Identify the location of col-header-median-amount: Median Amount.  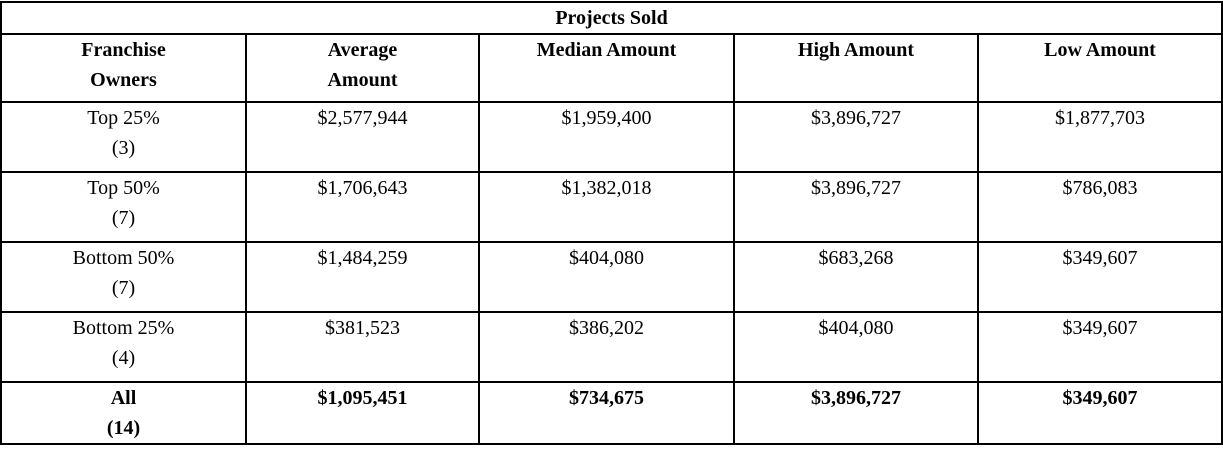
(606, 68).